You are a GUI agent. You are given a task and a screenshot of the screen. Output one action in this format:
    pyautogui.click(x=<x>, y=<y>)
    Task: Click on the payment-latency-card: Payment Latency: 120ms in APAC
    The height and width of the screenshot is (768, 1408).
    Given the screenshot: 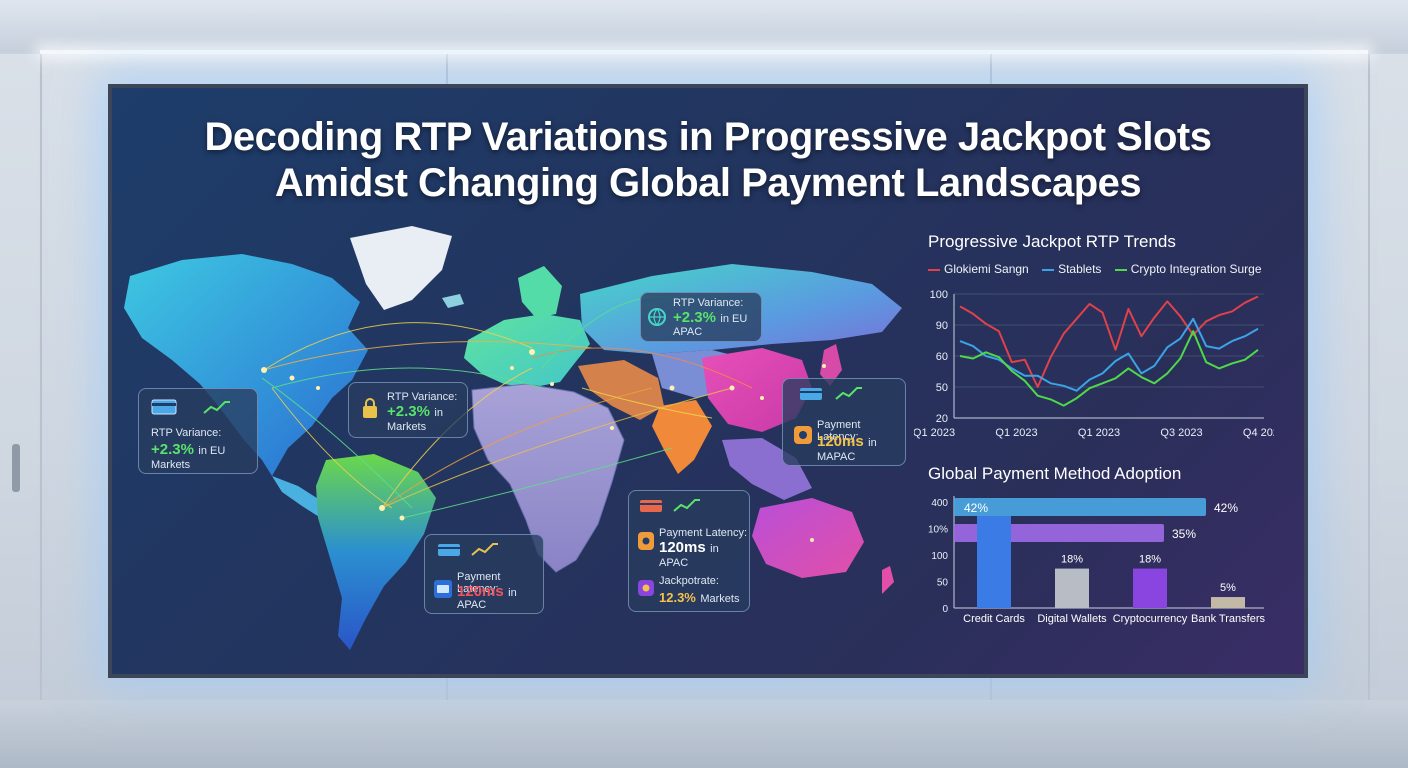 What is the action you would take?
    pyautogui.click(x=484, y=574)
    